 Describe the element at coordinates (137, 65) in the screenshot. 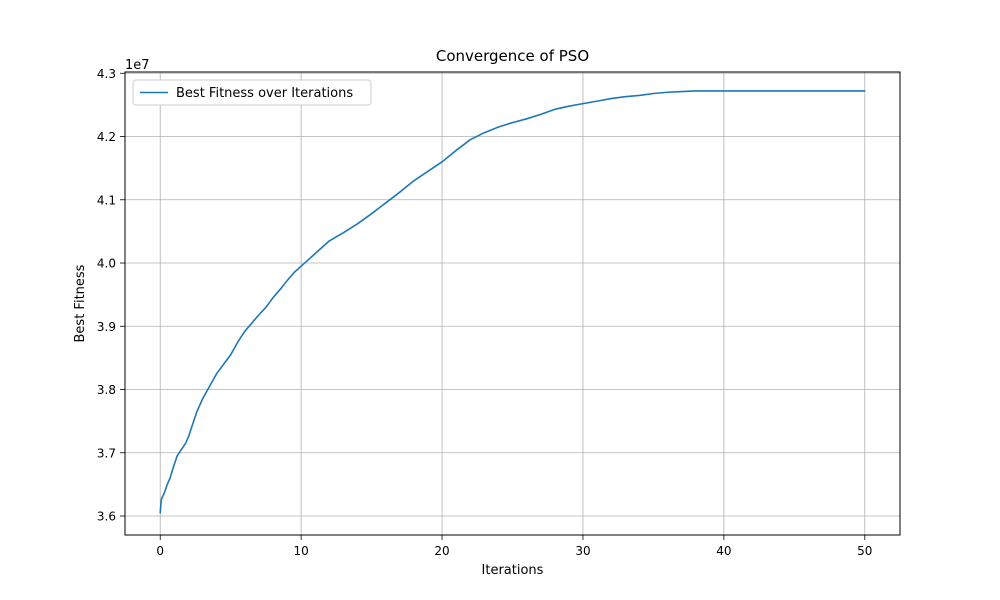

I see `y-axis-offset-label: 1e7` at that location.